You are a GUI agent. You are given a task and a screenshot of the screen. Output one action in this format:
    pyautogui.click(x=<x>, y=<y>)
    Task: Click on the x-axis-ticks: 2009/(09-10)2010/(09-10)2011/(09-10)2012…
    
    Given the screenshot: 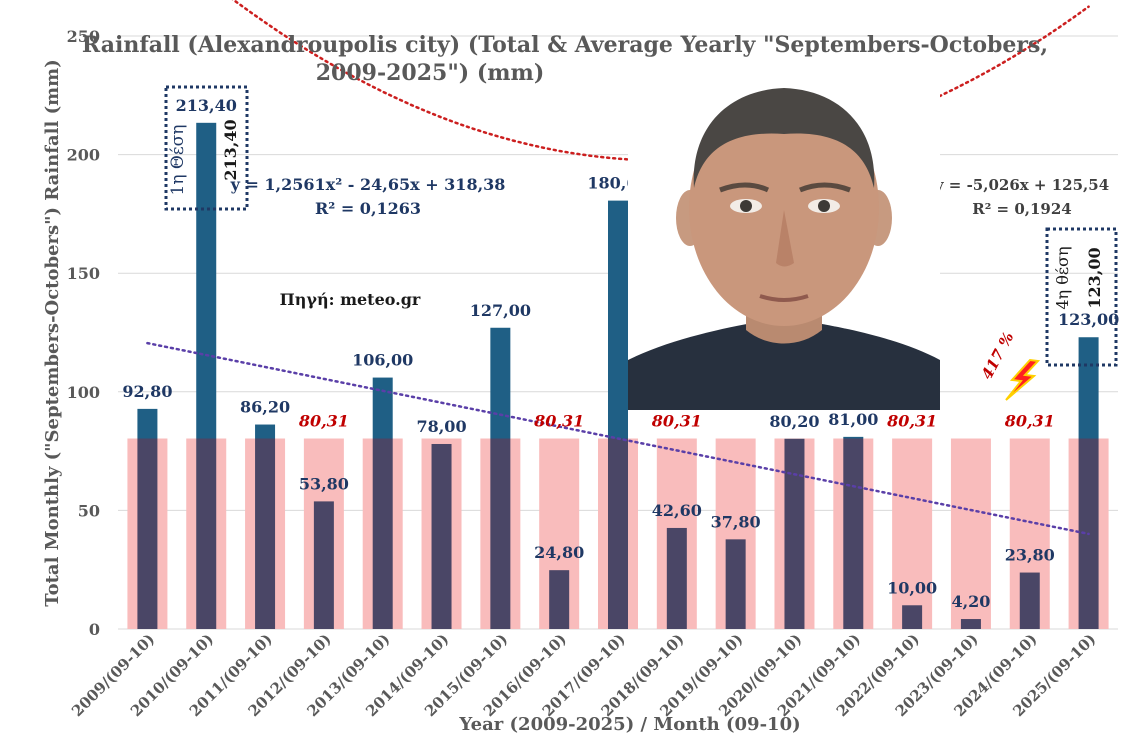 What is the action you would take?
    pyautogui.click(x=583, y=675)
    